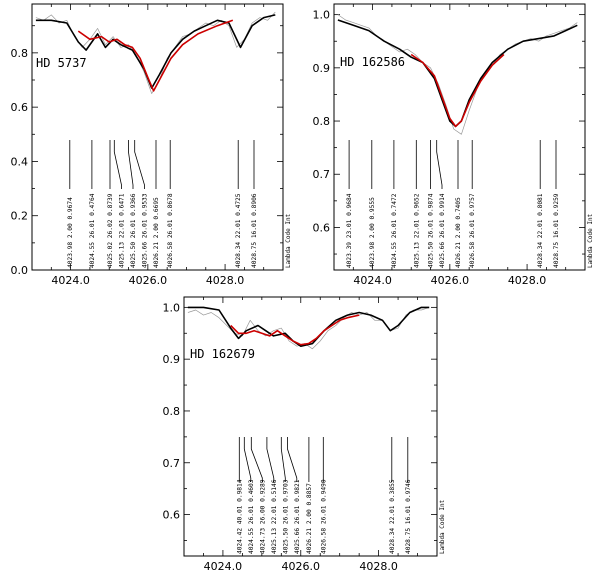  I want to click on y-tick-label: 0.0, so click(20, 270).